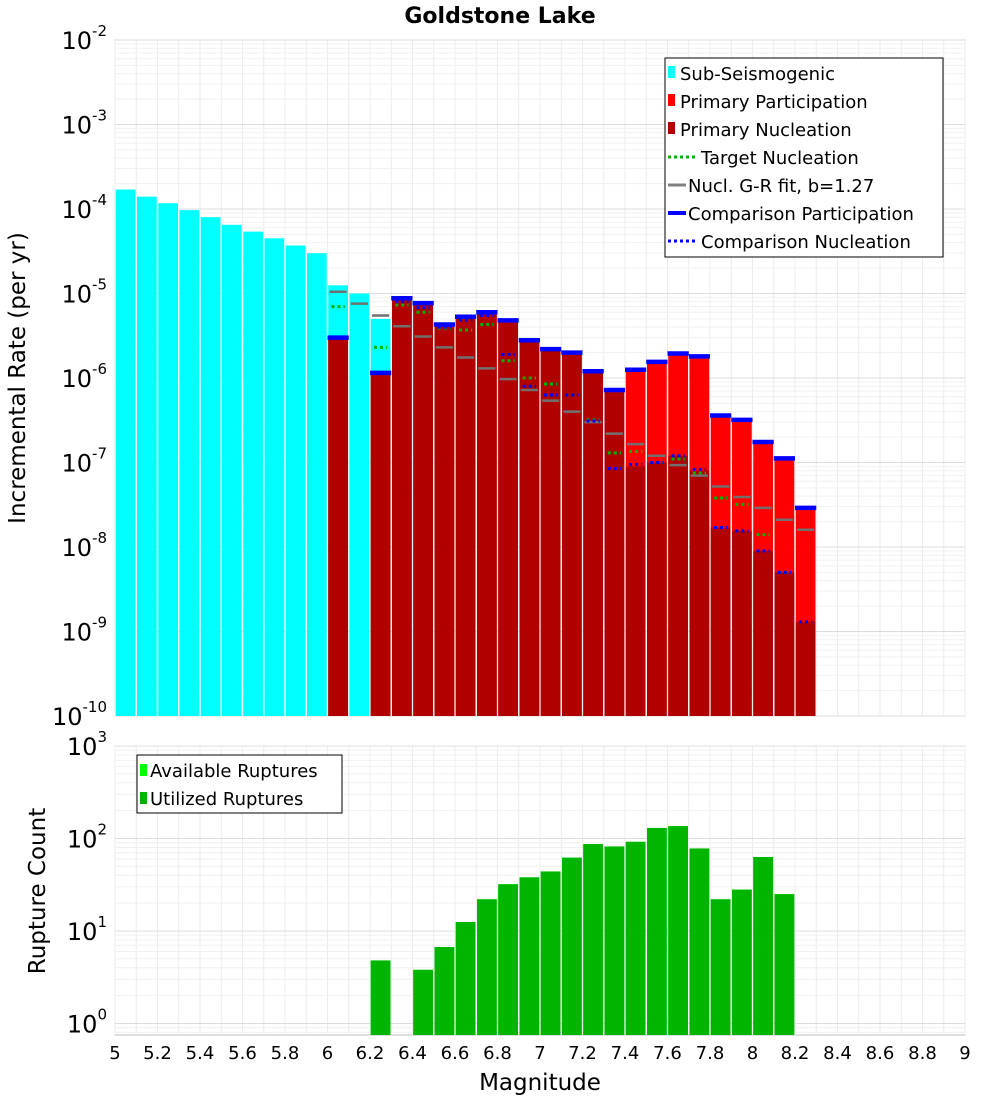  What do you see at coordinates (582, 1053) in the screenshot?
I see `x-tick-label: 7.2` at bounding box center [582, 1053].